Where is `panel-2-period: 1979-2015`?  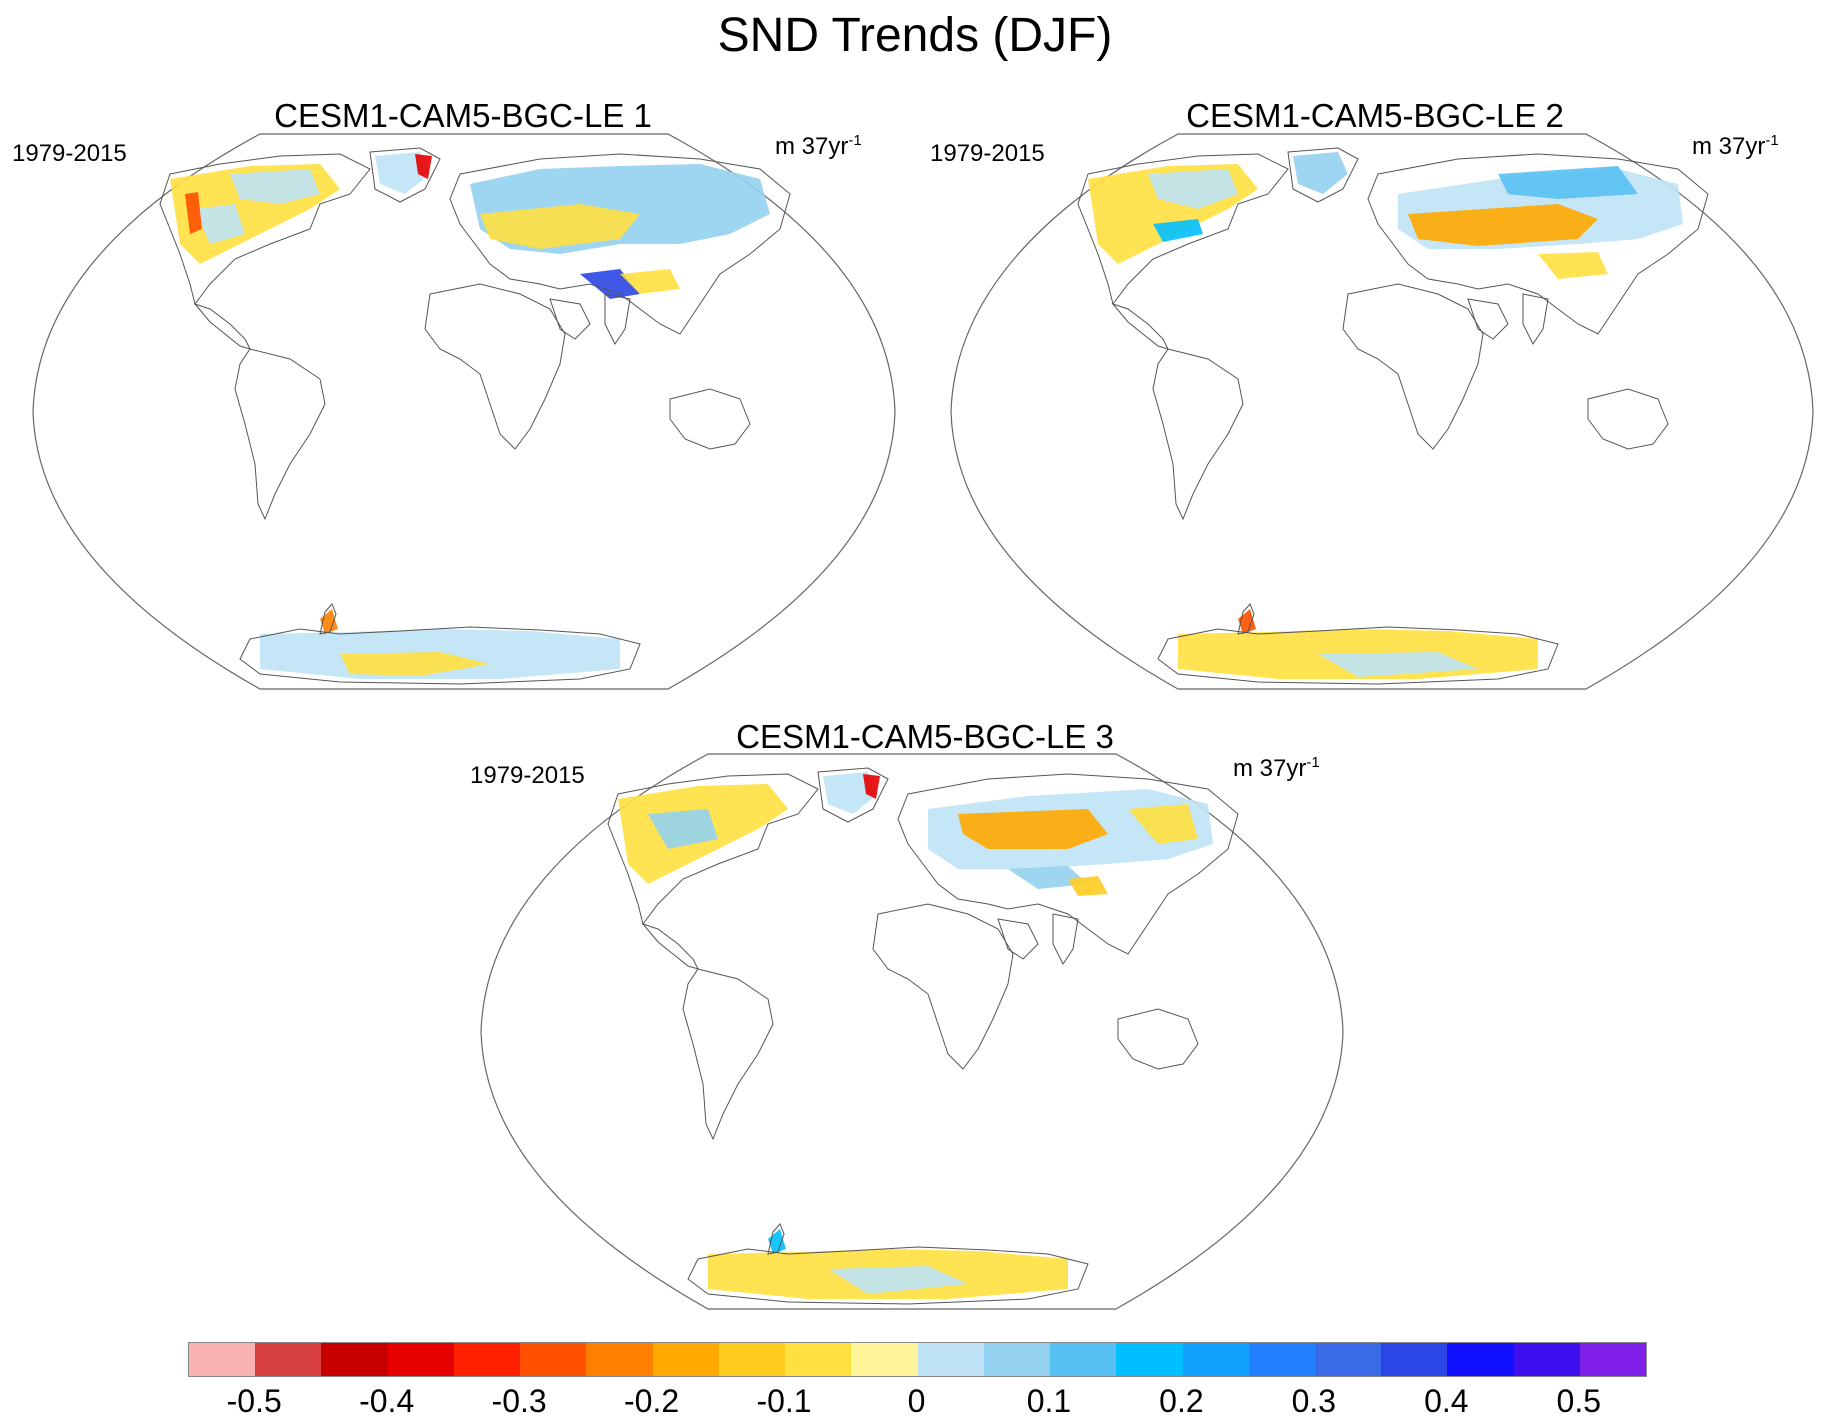
panel-2-period: 1979-2015 is located at coordinates (987, 153).